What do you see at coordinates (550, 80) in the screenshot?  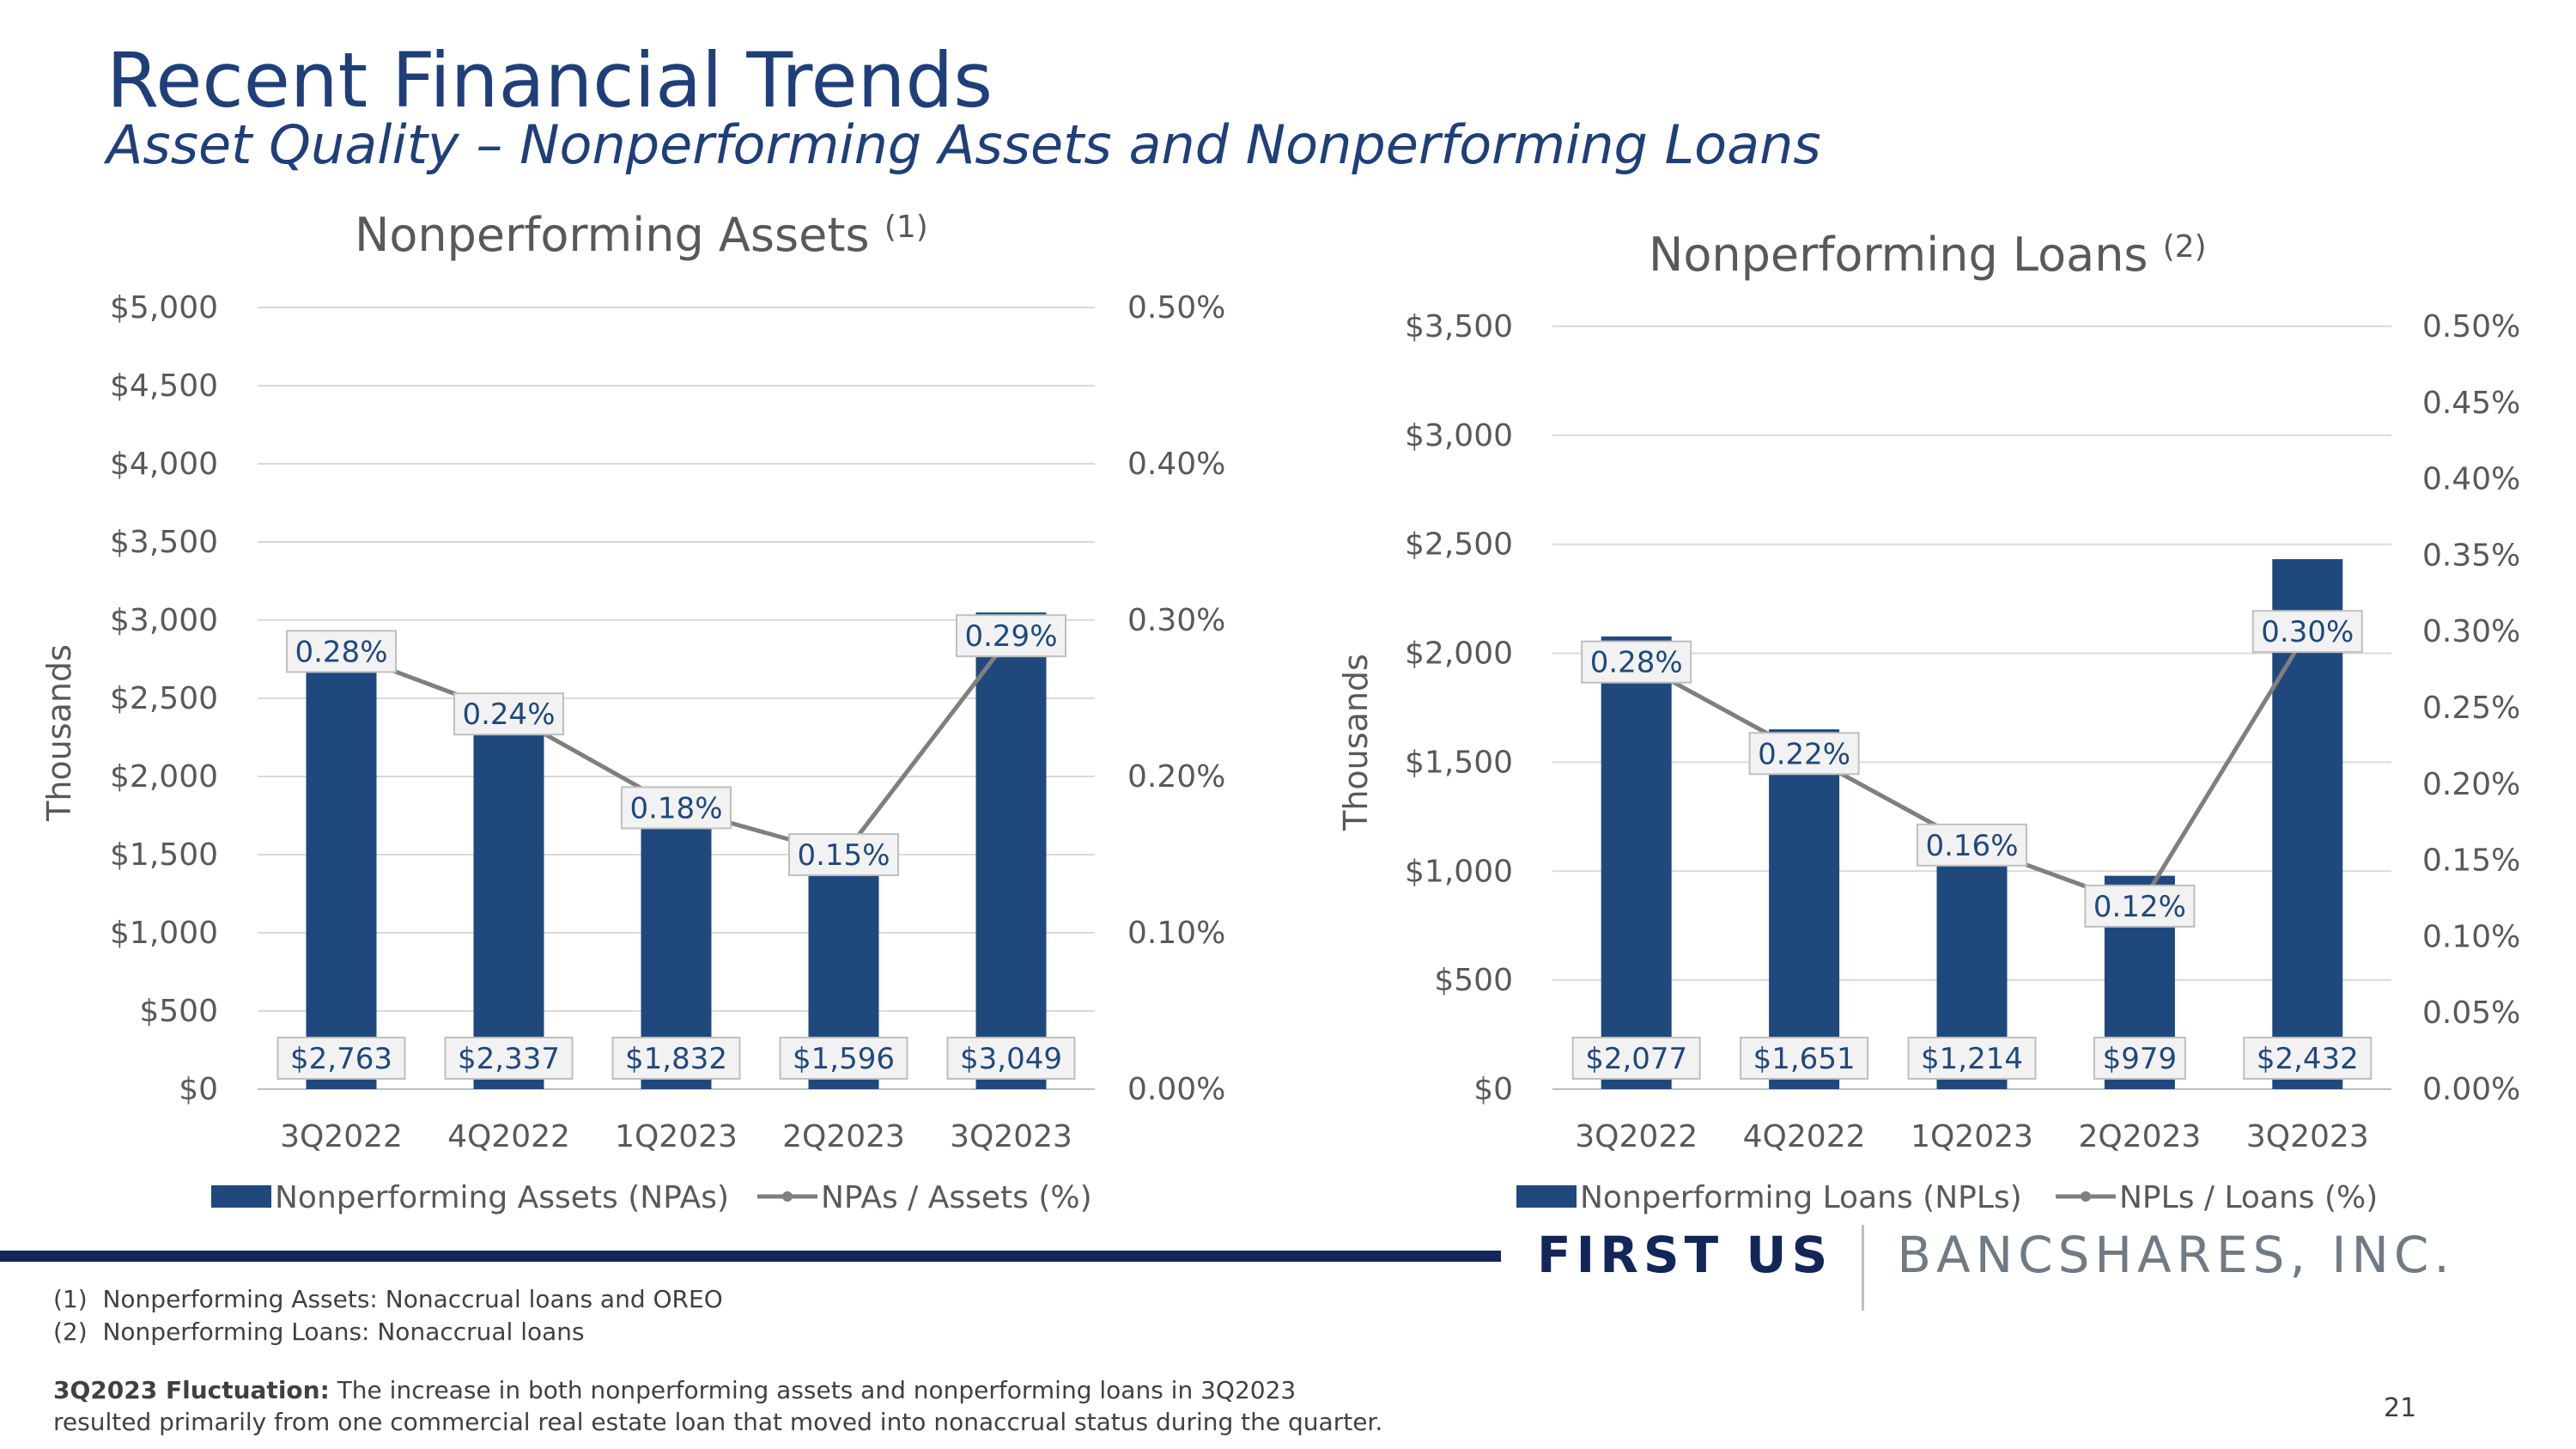 I see `page-title: Recent Financial Trends` at bounding box center [550, 80].